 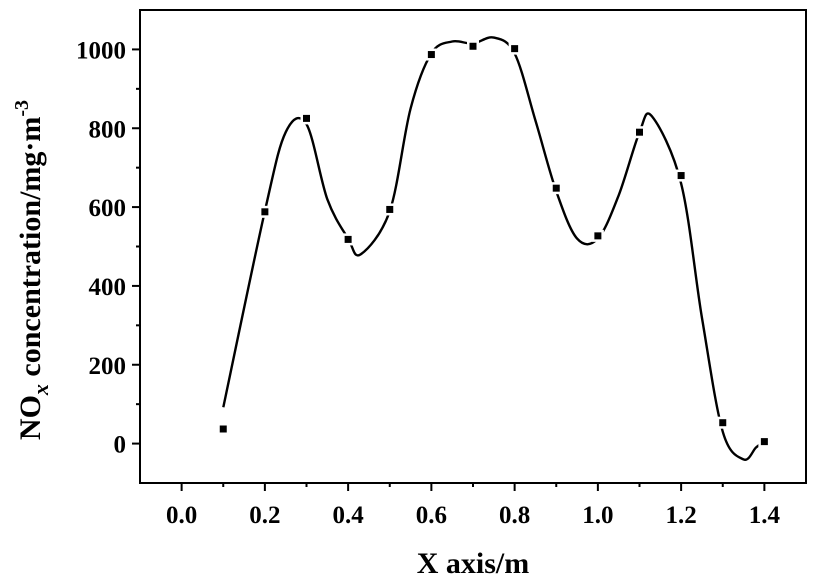 I want to click on x-tick-label: 0.0, so click(x=181, y=515).